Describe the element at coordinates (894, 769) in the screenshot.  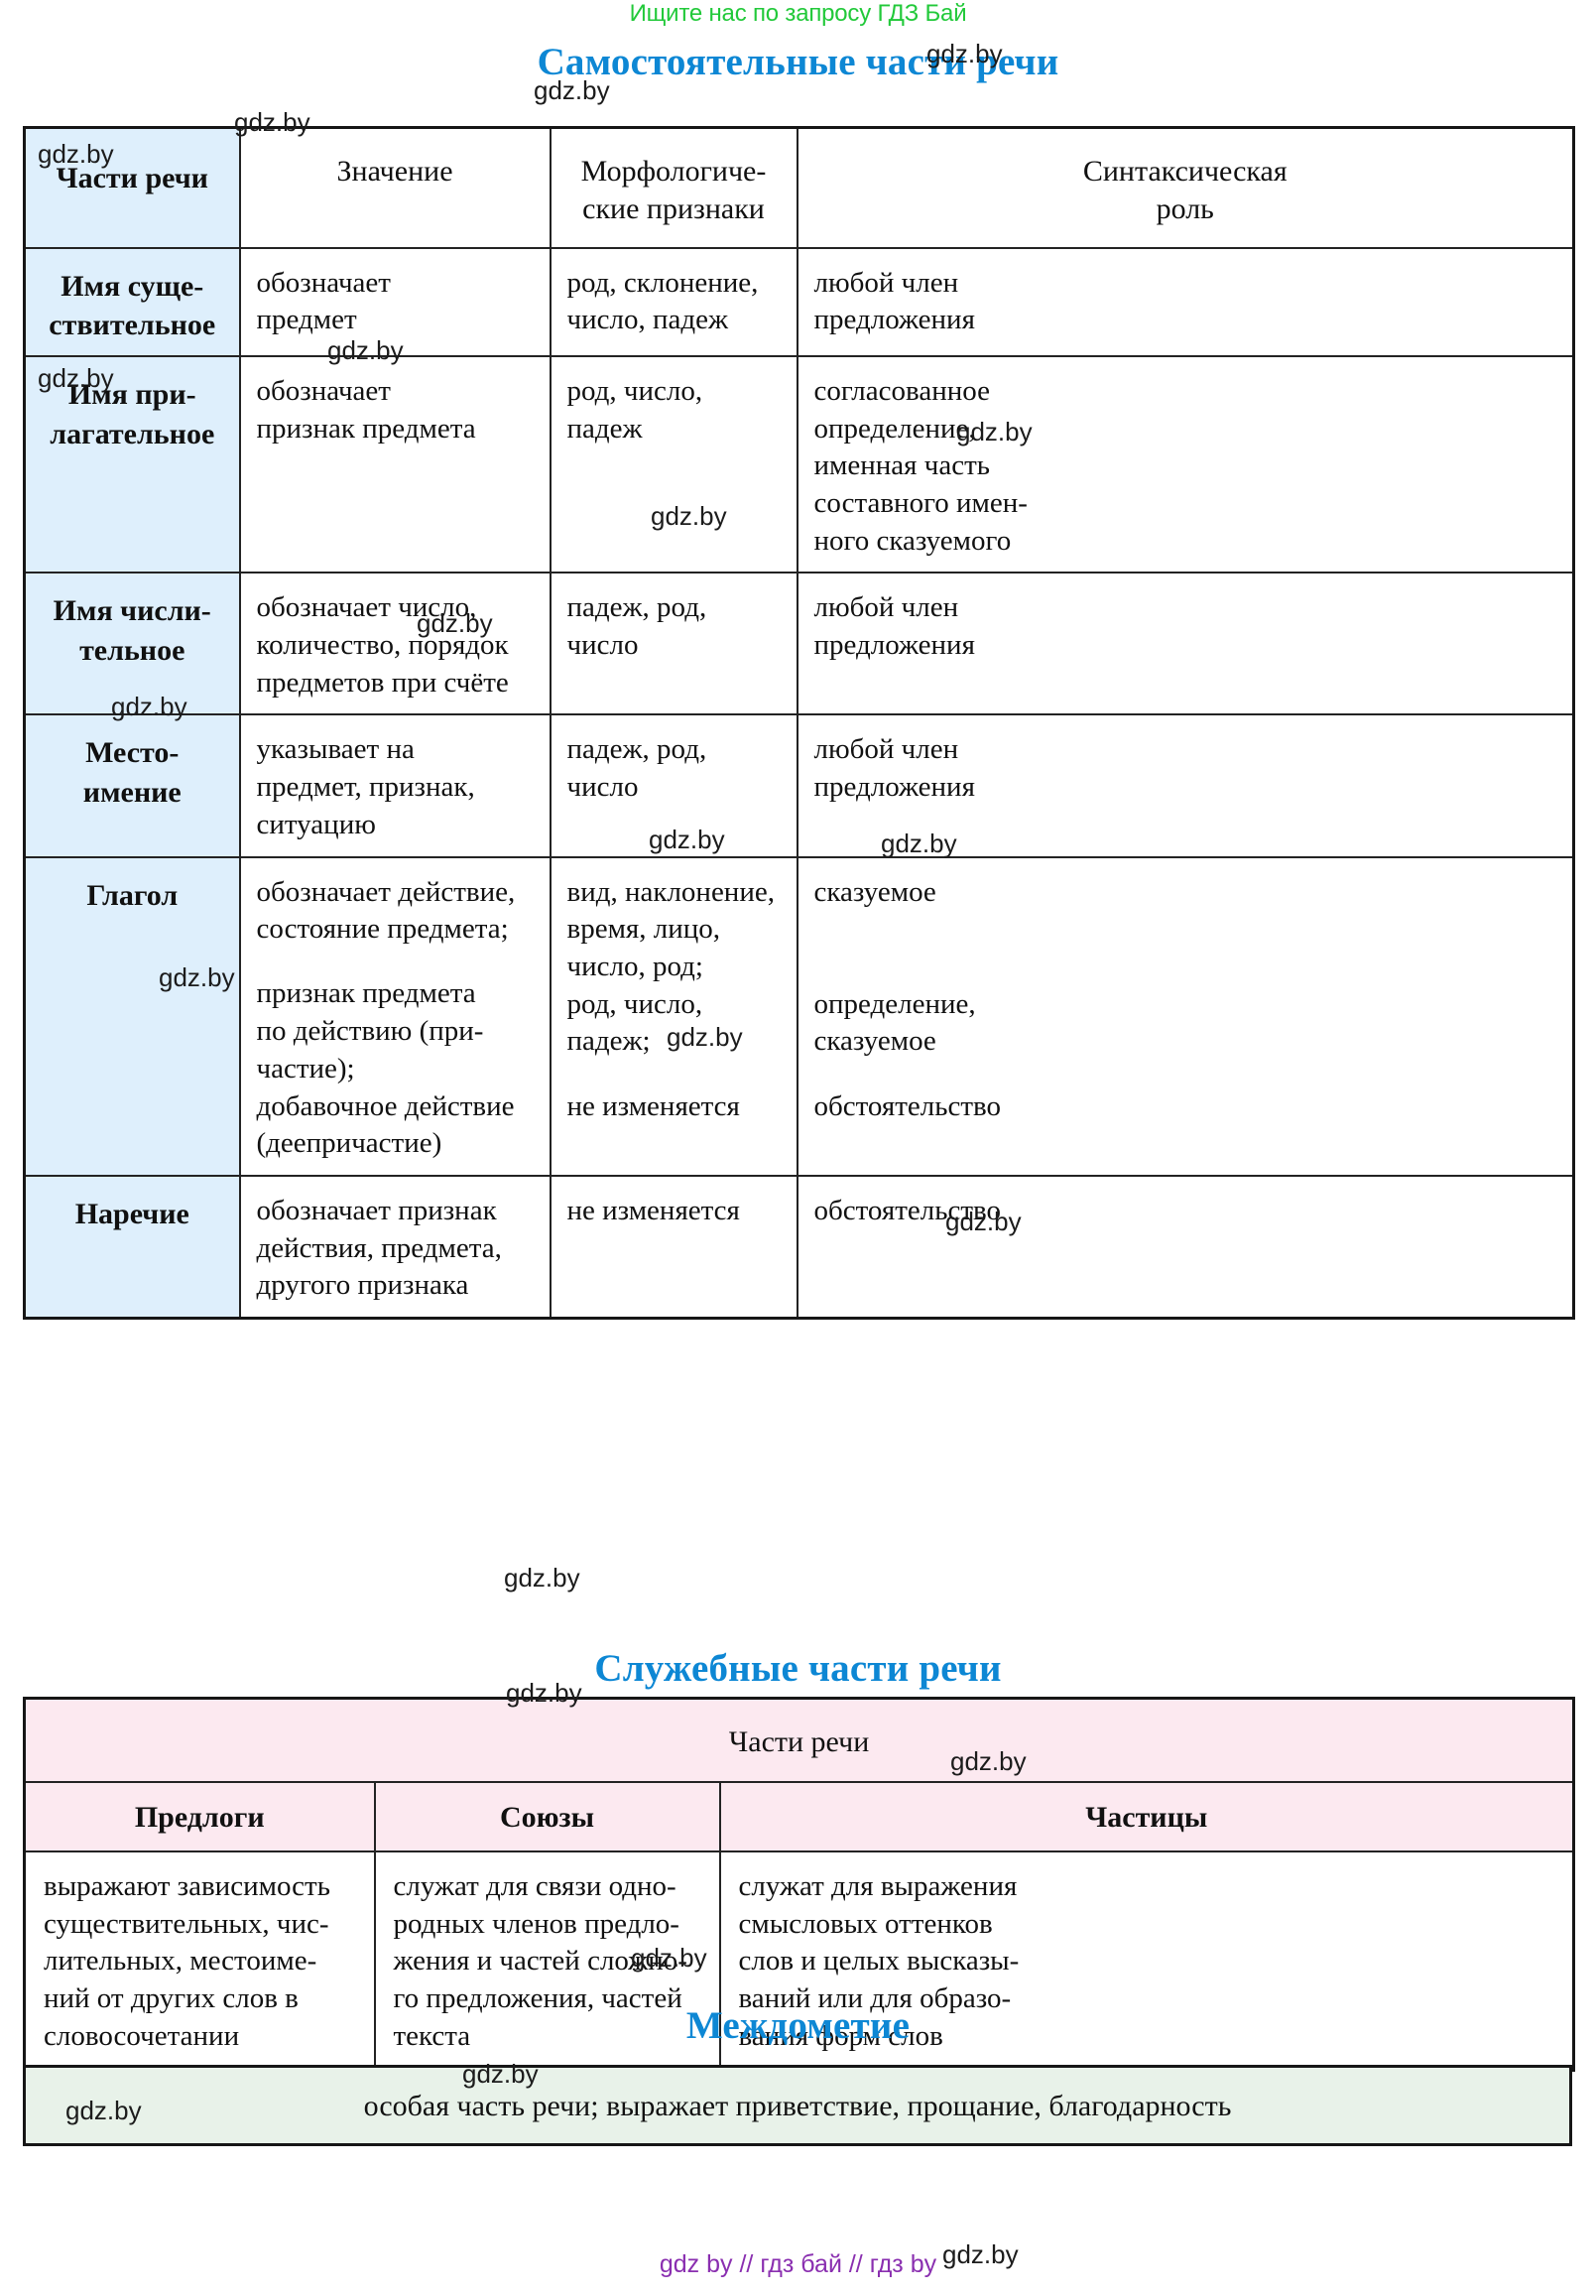
I see `syntax-pronoun: любой член предложения` at that location.